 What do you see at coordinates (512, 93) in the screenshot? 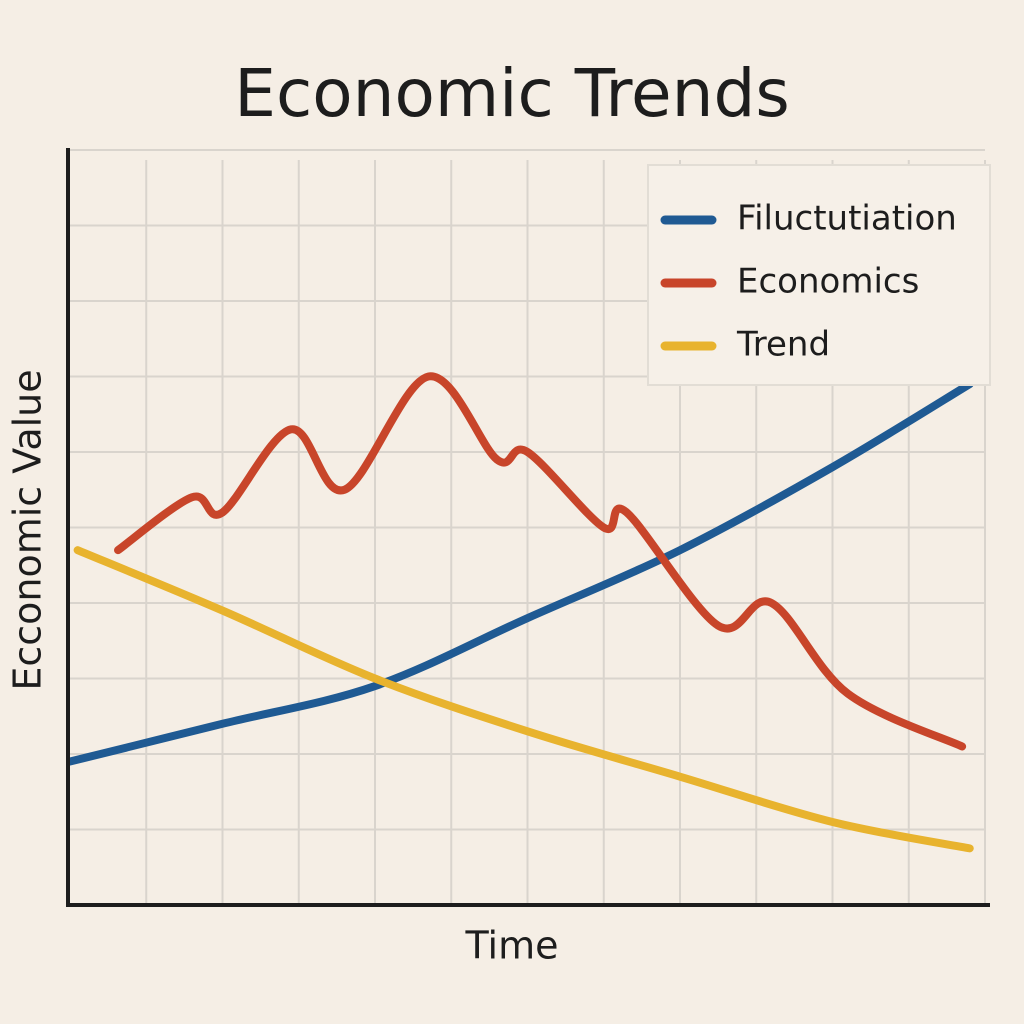
I see `chart-title: Economic Trends` at bounding box center [512, 93].